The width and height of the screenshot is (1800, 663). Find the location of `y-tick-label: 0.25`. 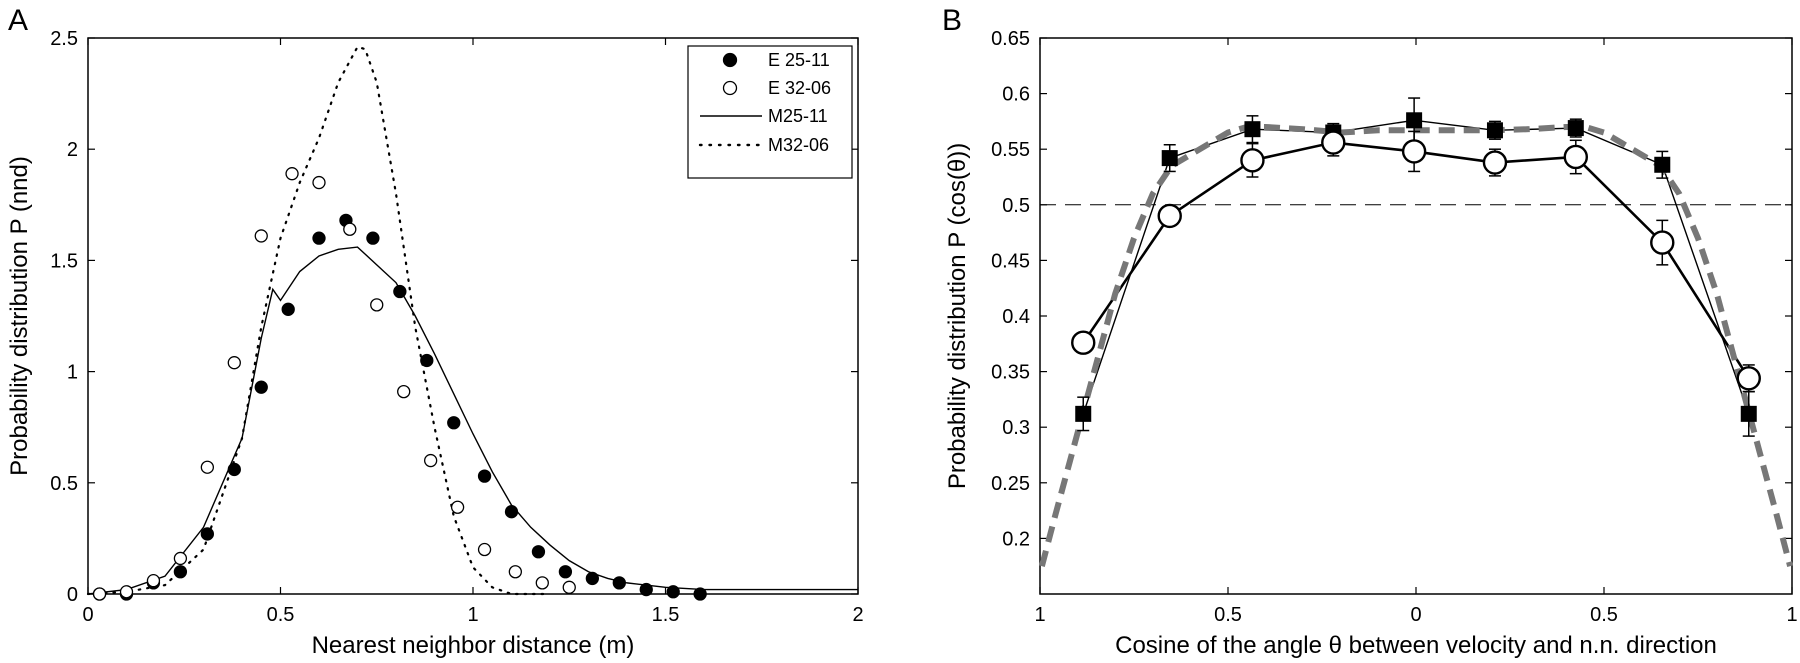

y-tick-label: 0.25 is located at coordinates (1010, 484).